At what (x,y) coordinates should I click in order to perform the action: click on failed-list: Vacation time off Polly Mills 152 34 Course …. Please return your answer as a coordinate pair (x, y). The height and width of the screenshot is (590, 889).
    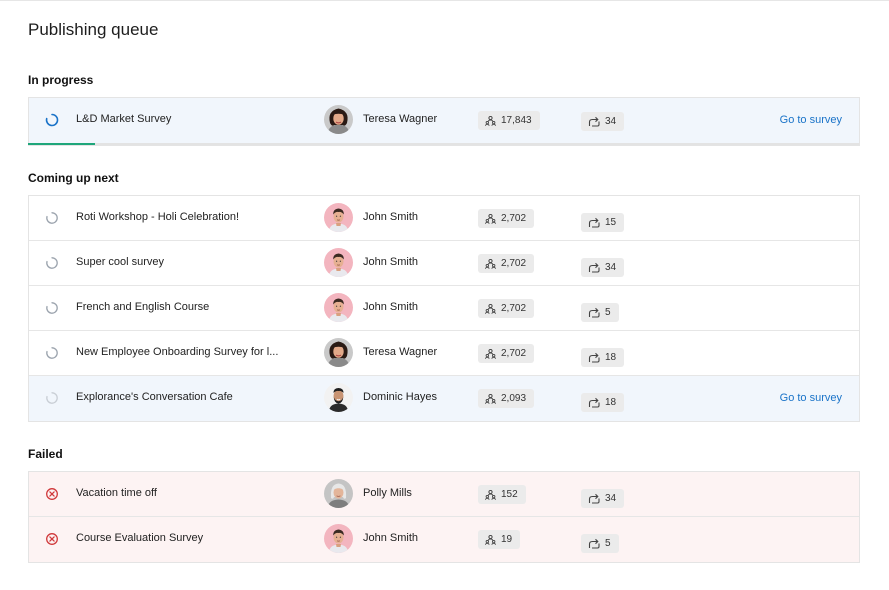
    Looking at the image, I should click on (444, 517).